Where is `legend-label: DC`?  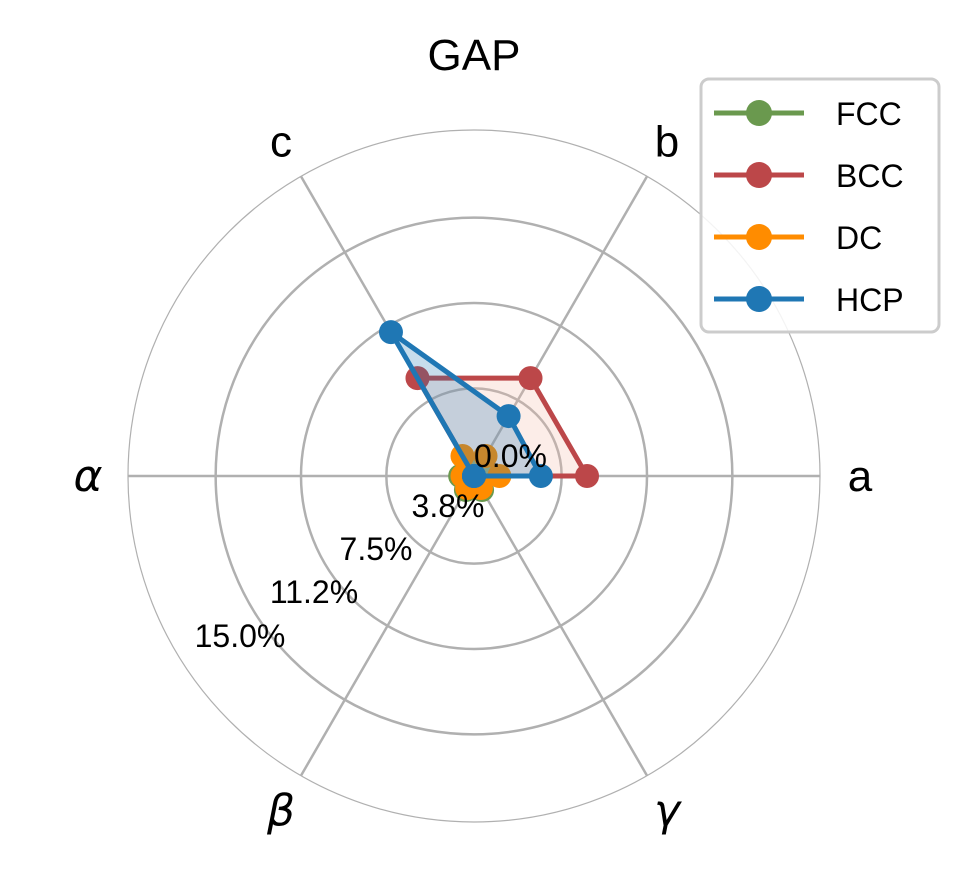 legend-label: DC is located at coordinates (859, 238).